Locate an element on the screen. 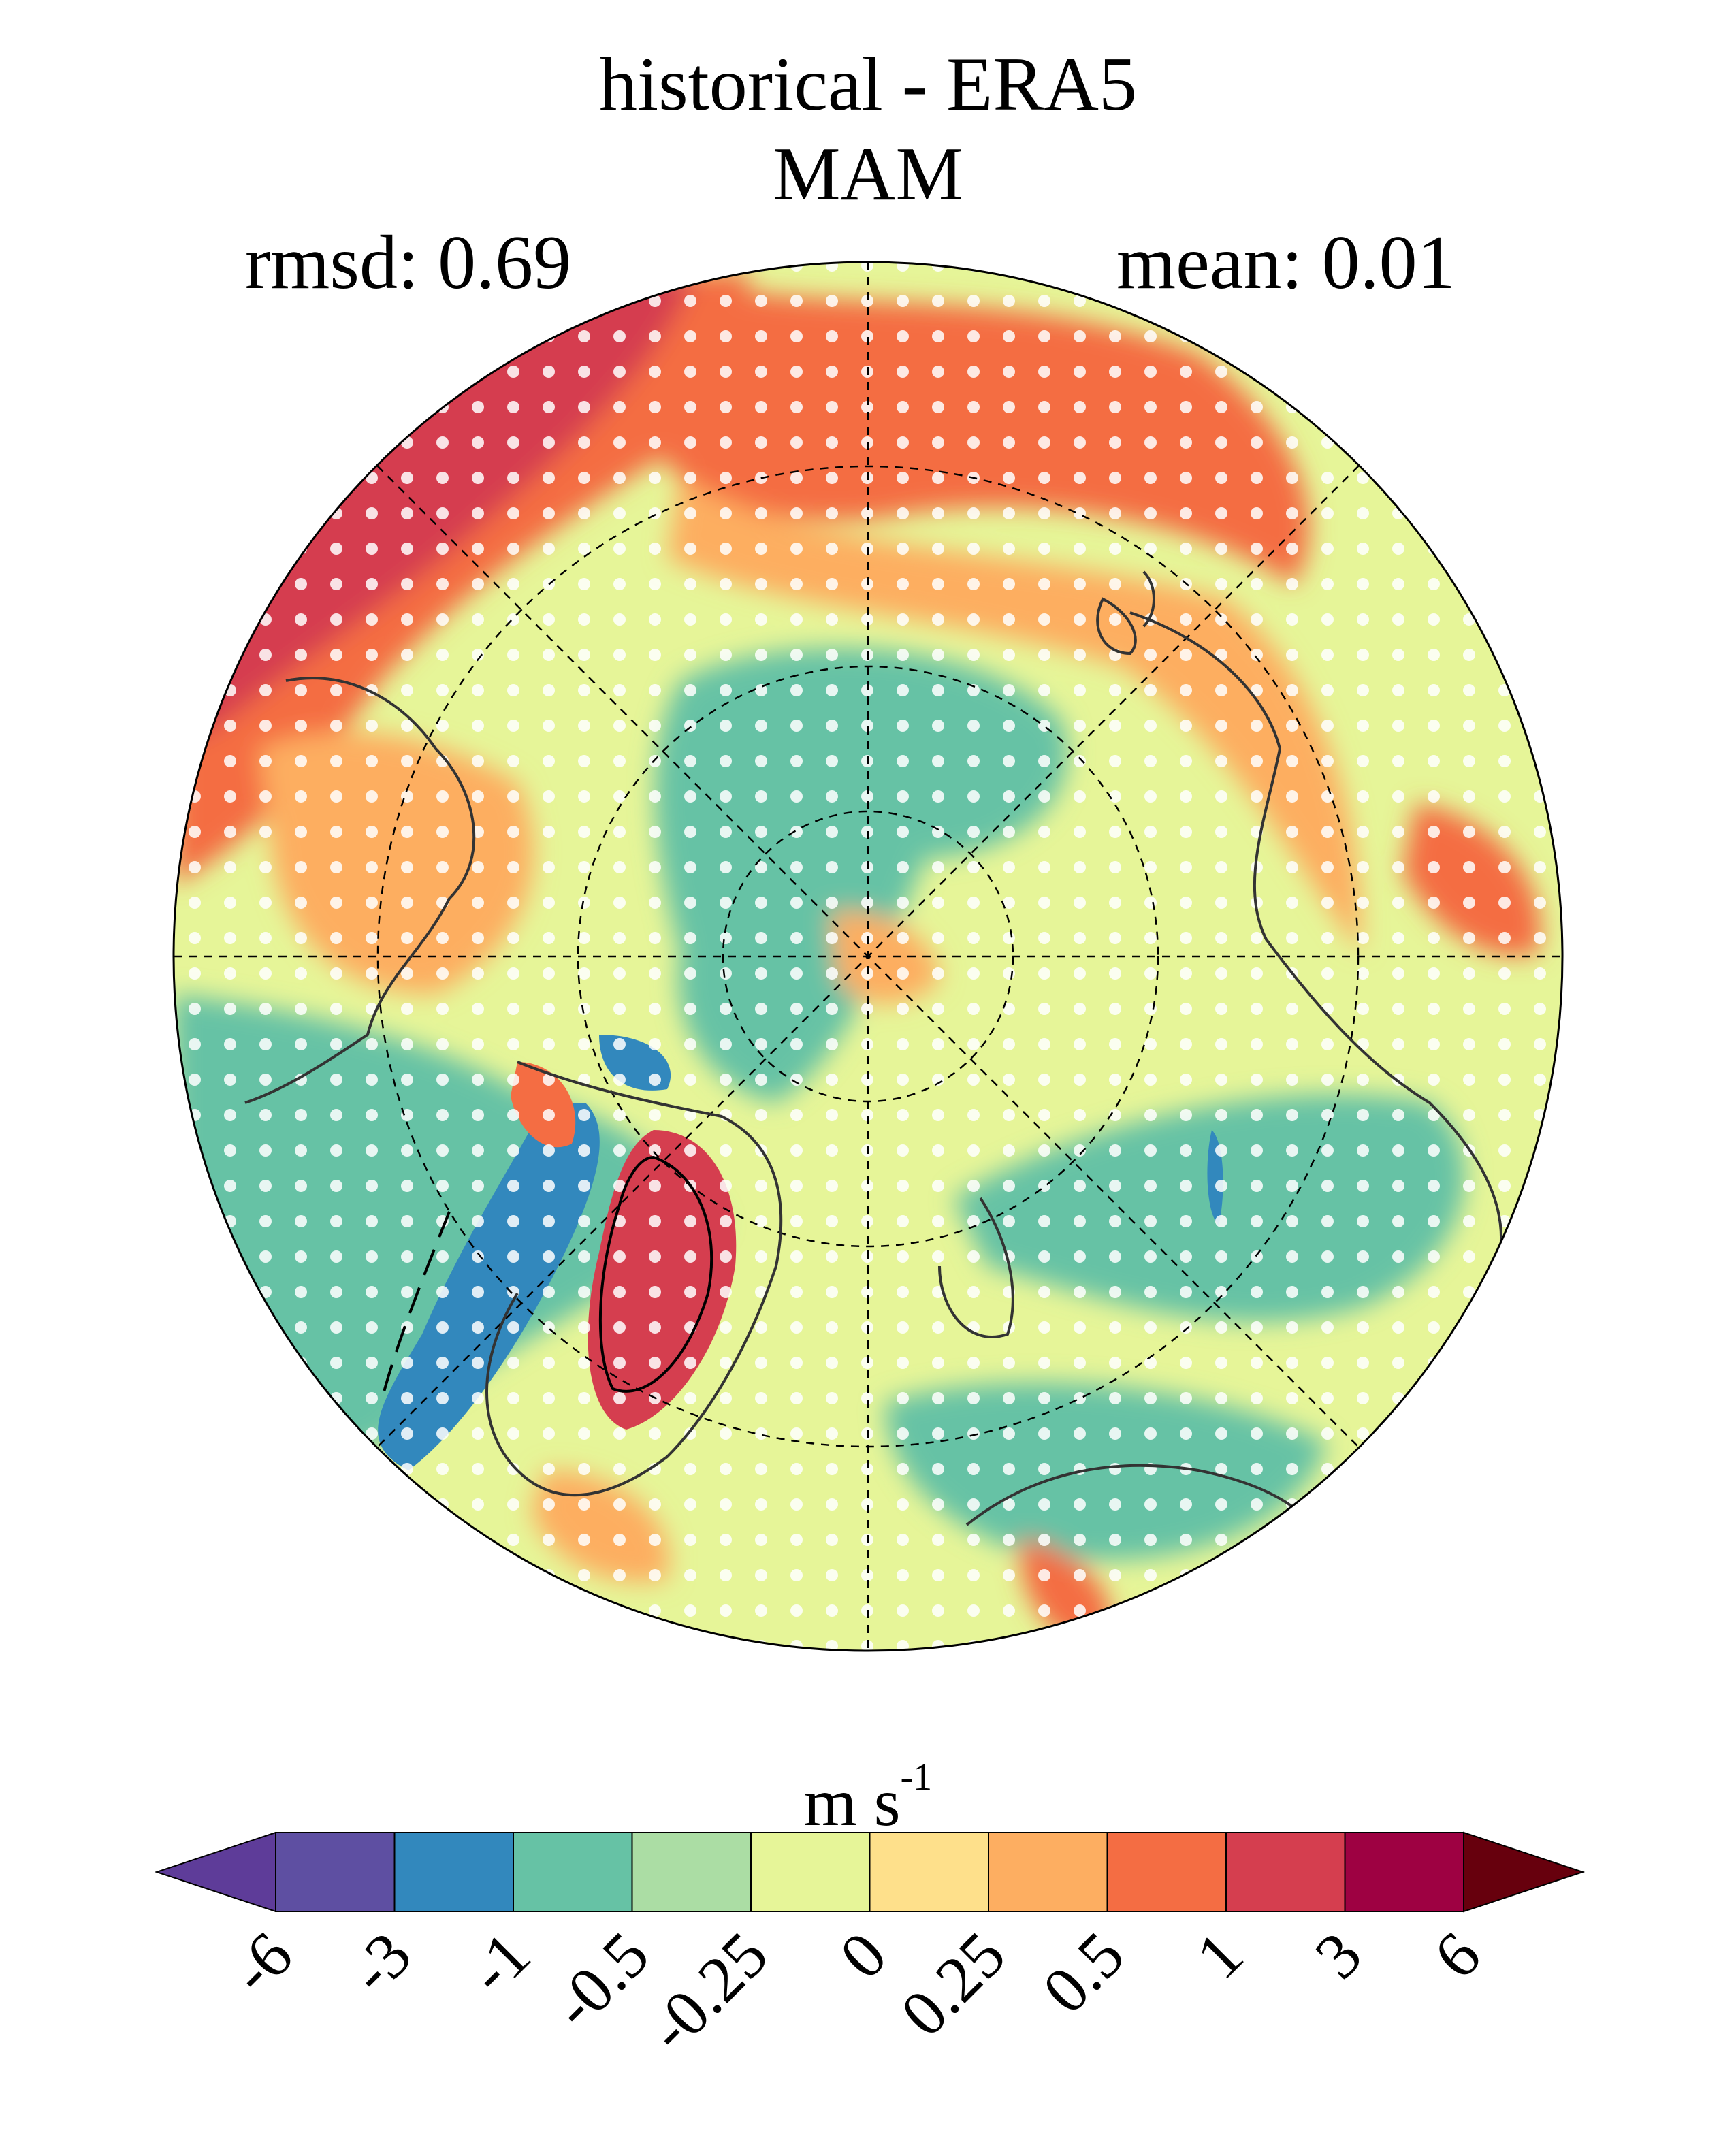 This screenshot has height=2130, width=1736. colorbar-tick-label: 0.5 is located at coordinates (1083, 1972).